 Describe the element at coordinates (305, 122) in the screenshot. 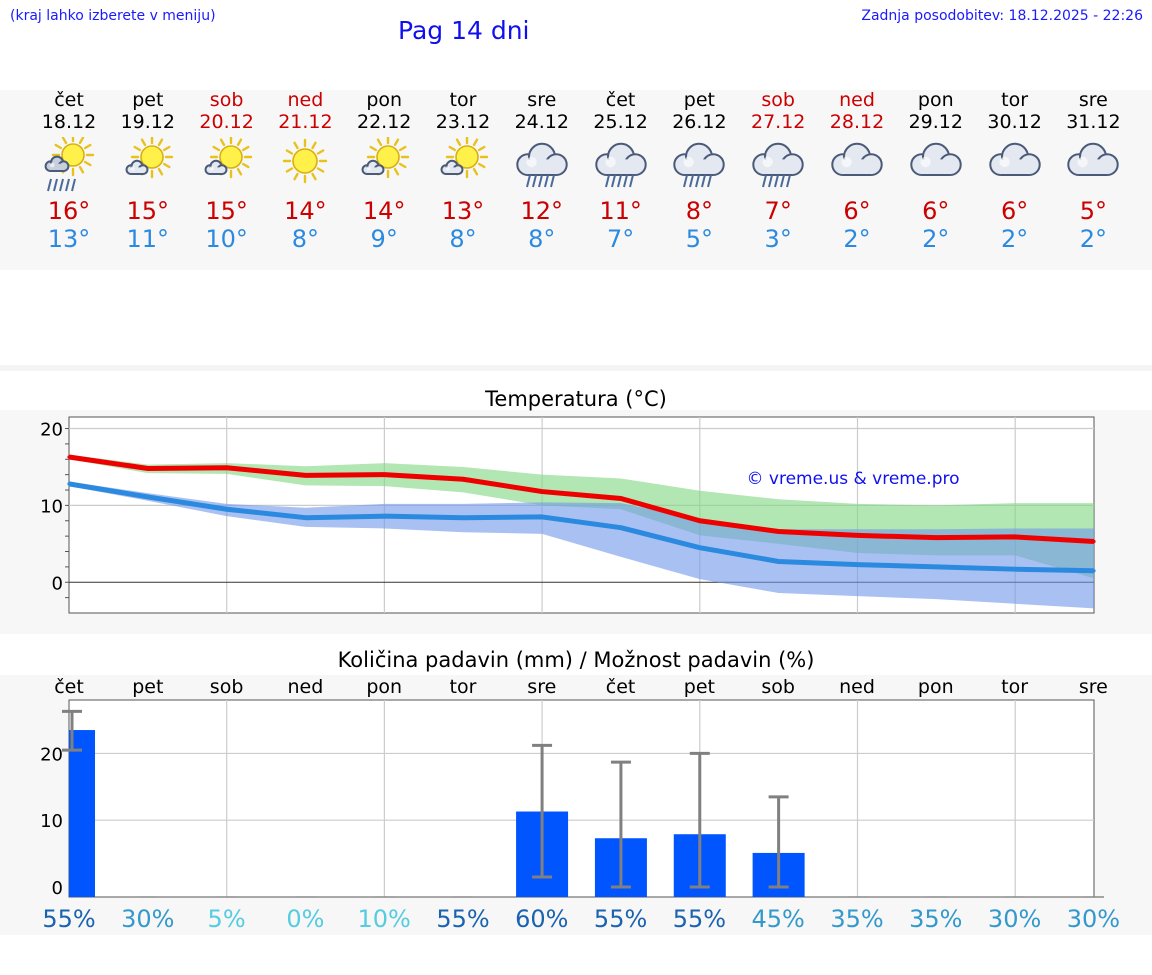

I see `day-date: 21.12` at that location.